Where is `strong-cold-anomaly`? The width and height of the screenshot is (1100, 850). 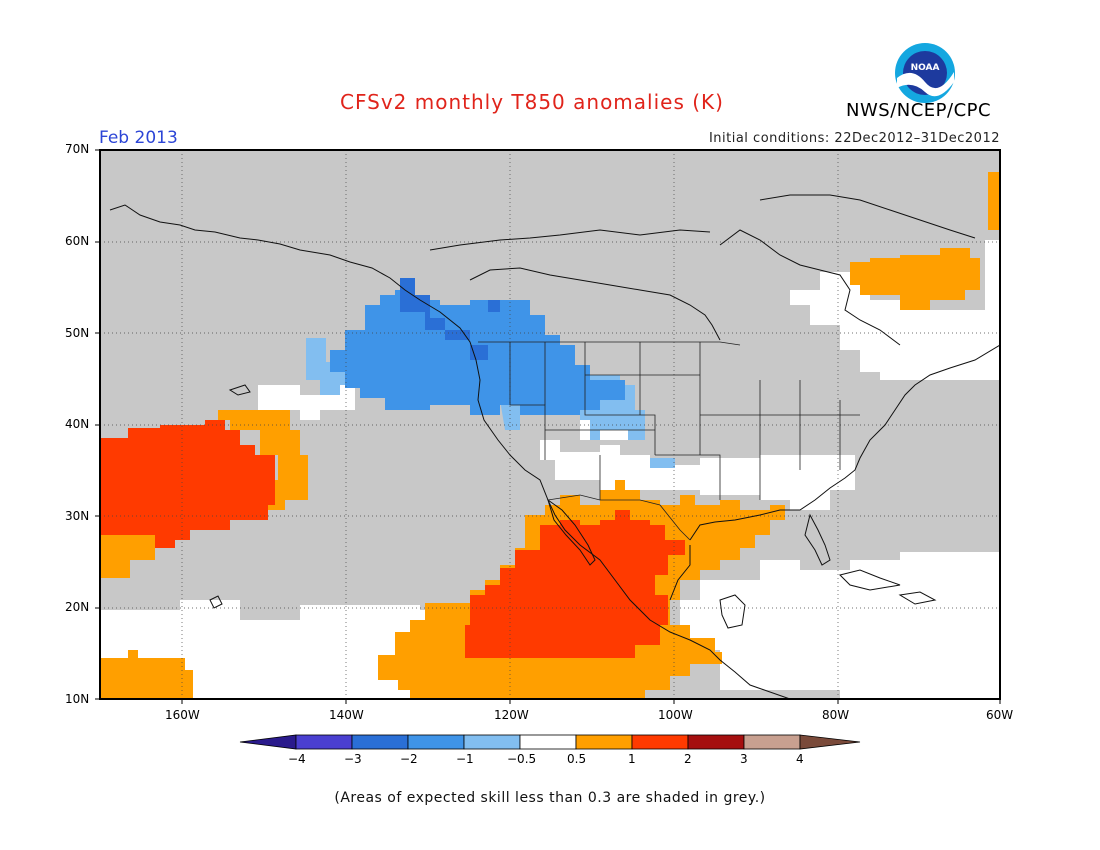
strong-cold-anomaly is located at coordinates (450, 319).